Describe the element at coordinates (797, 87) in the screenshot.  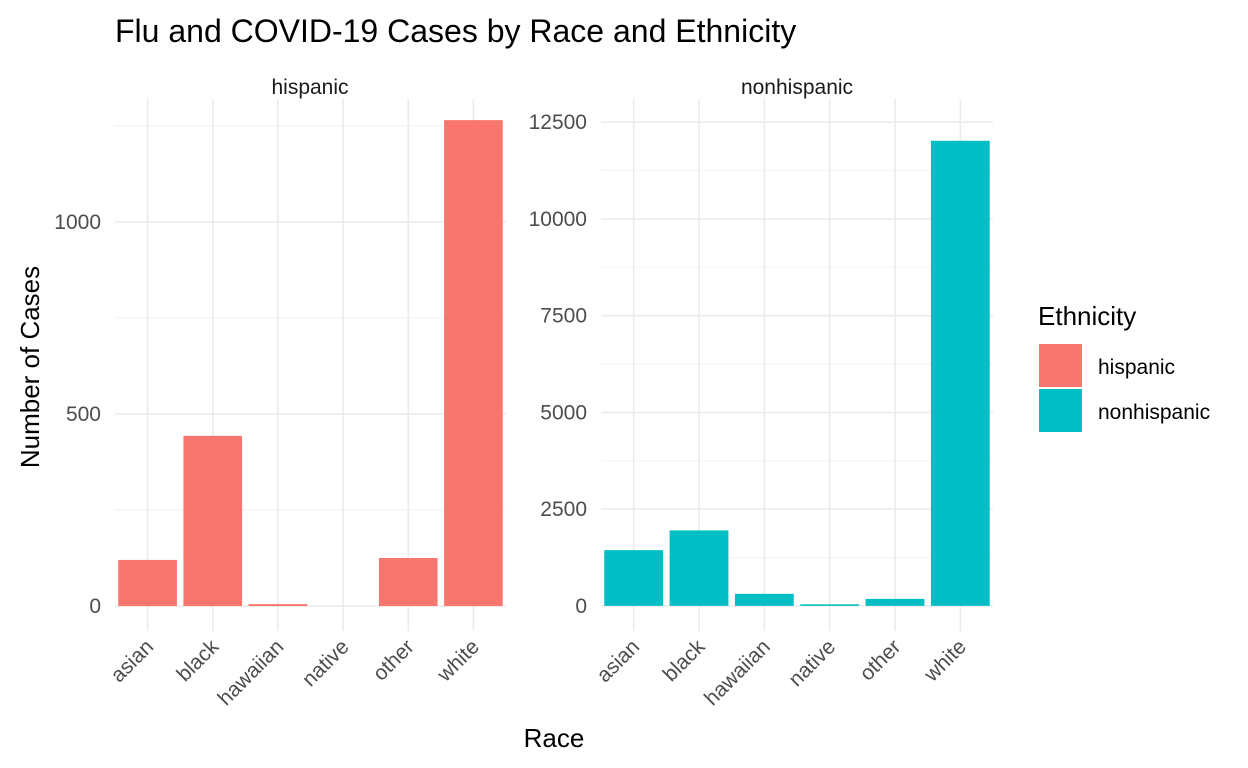
I see `facet-strip-label: nonhispanic` at that location.